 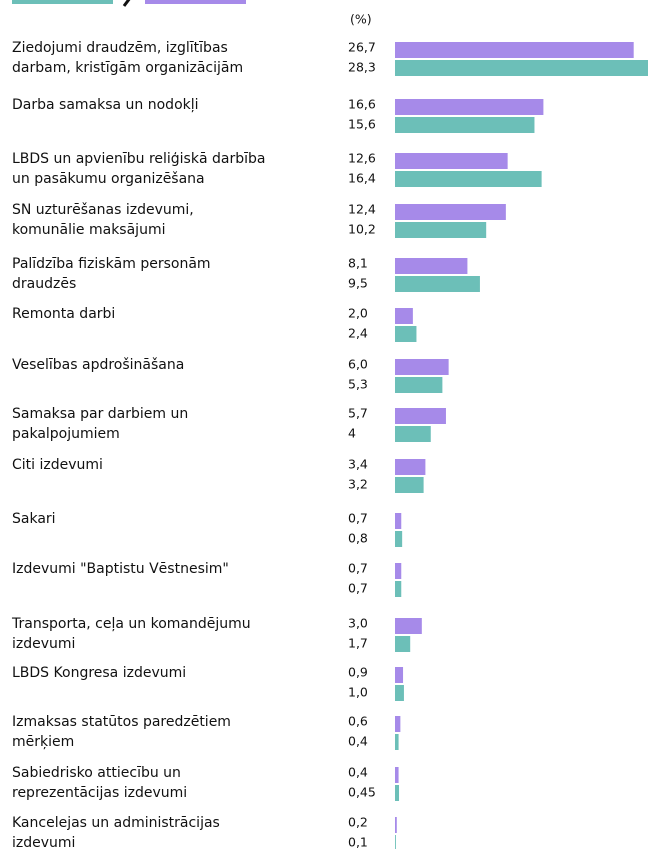 What do you see at coordinates (66, 434) in the screenshot?
I see `category-label: pakalpojumiem` at bounding box center [66, 434].